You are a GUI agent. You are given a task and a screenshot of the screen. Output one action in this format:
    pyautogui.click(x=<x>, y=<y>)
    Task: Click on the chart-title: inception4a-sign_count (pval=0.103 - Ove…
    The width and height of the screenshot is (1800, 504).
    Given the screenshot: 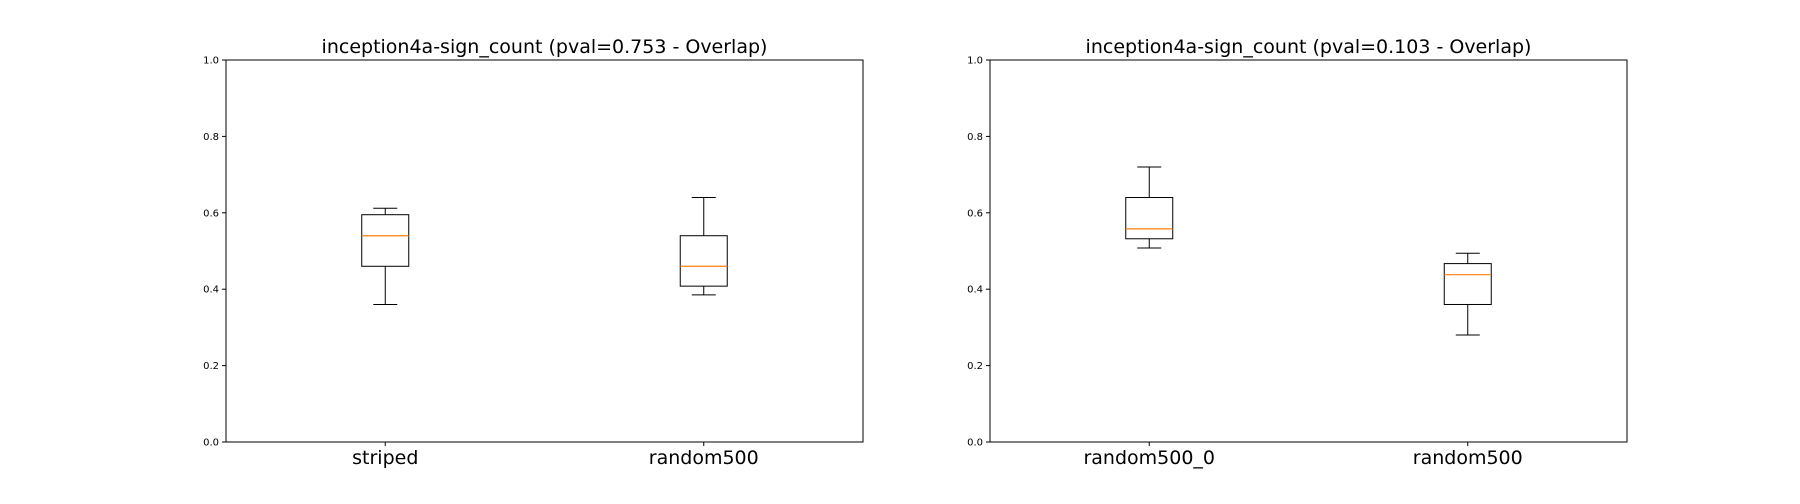 What is the action you would take?
    pyautogui.click(x=1309, y=47)
    